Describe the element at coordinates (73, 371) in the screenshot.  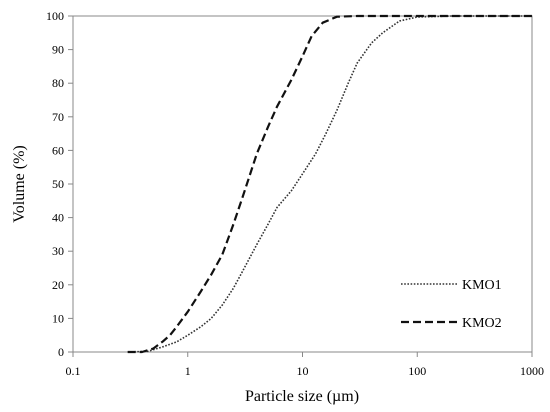
I see `x-tick-label: 0.1` at that location.